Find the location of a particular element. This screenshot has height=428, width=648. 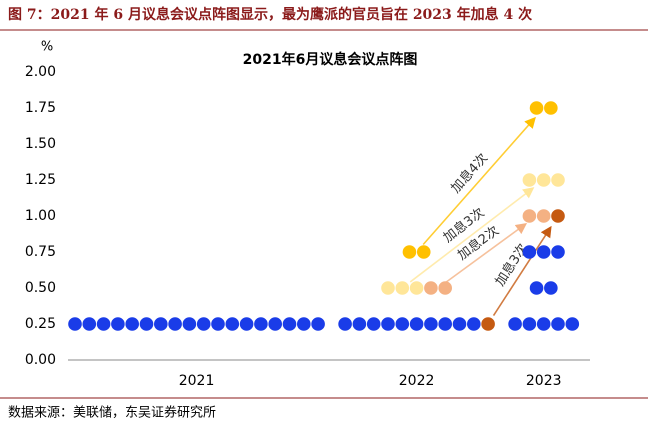

y-tick-label: 0.50 is located at coordinates (40, 288).